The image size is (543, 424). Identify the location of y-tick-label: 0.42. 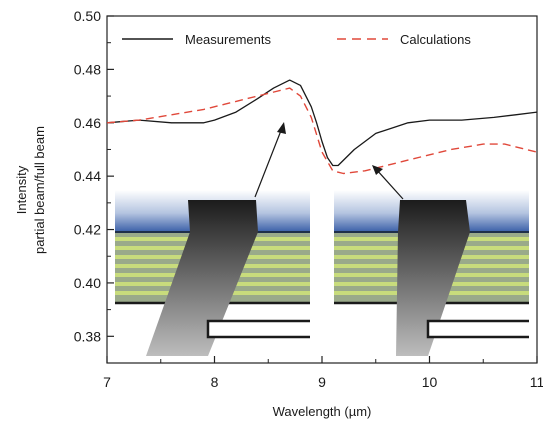
(87, 230).